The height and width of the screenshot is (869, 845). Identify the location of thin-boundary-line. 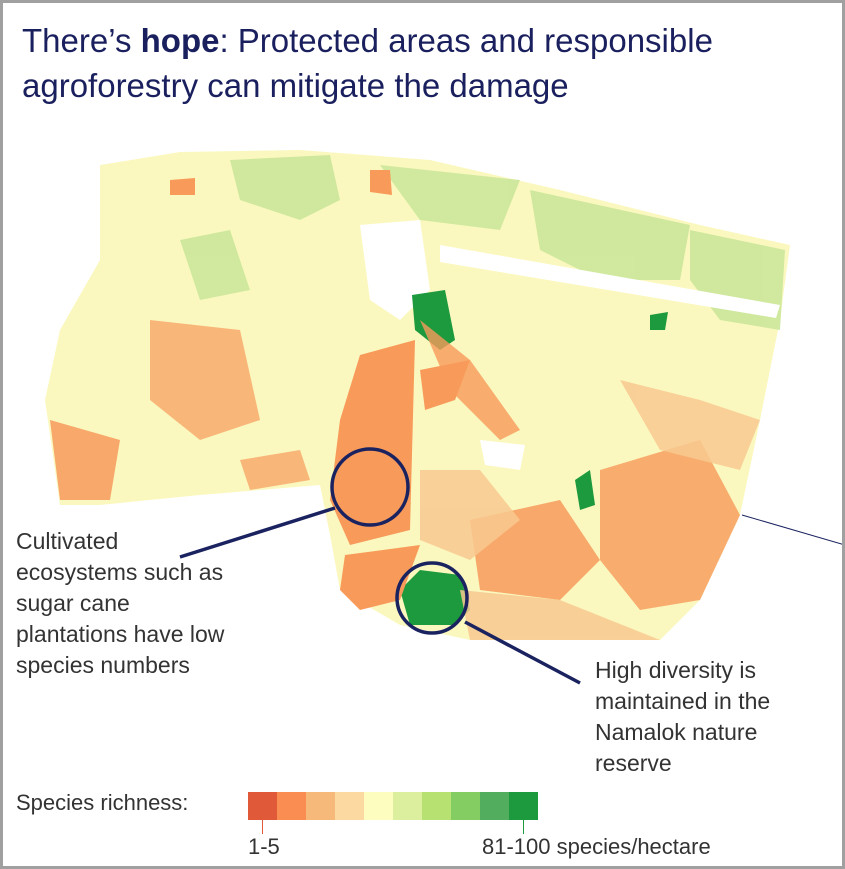
(793, 530).